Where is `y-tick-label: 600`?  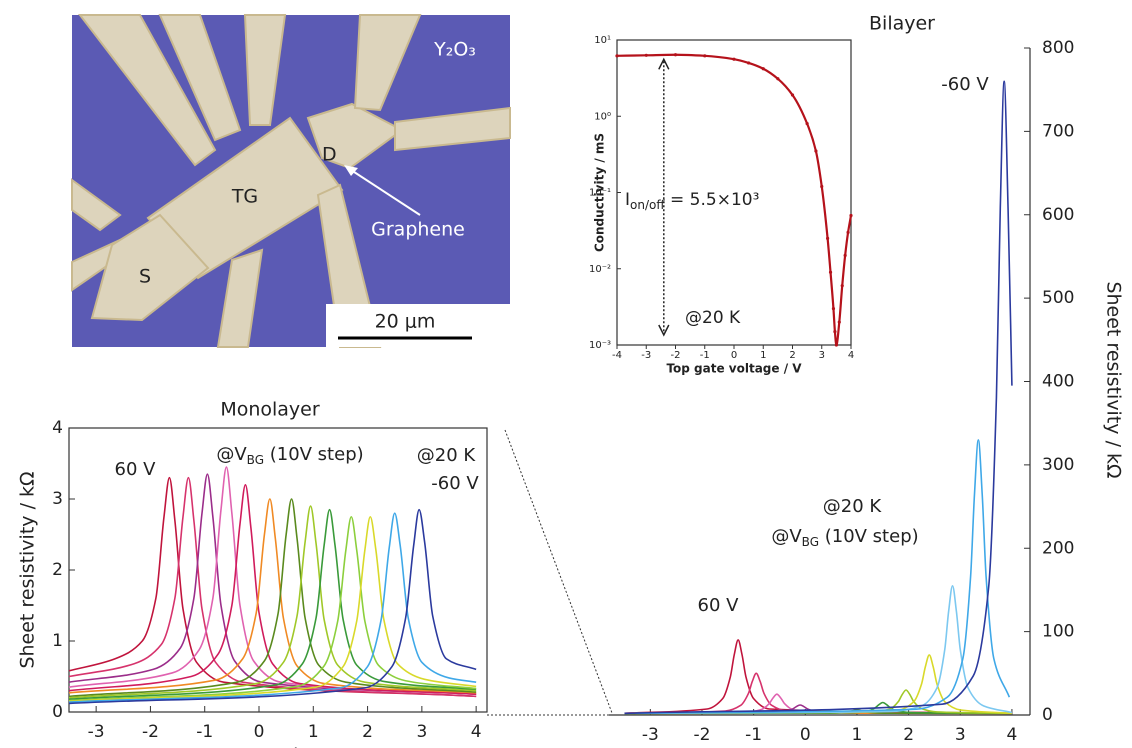
y-tick-label: 600 is located at coordinates (1058, 215).